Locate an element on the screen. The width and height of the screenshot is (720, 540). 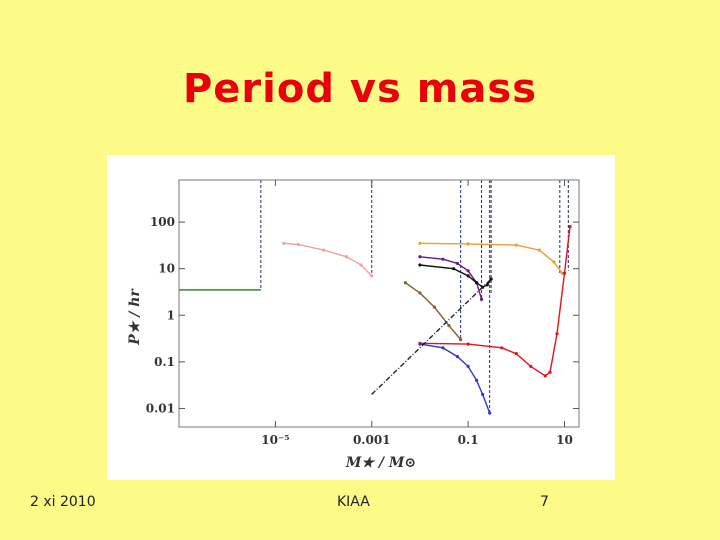
y-tick-label: 0.1 is located at coordinates (164, 362).